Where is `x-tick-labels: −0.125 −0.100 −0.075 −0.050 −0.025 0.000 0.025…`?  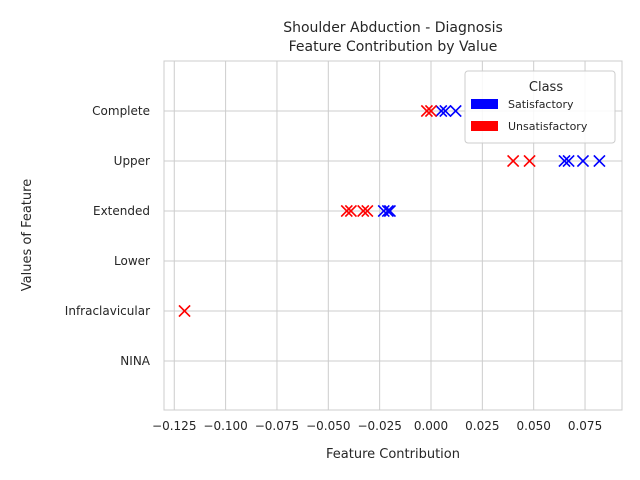
x-tick-labels: −0.125 −0.100 −0.075 −0.050 −0.025 0.000 0.025… is located at coordinates (377, 426).